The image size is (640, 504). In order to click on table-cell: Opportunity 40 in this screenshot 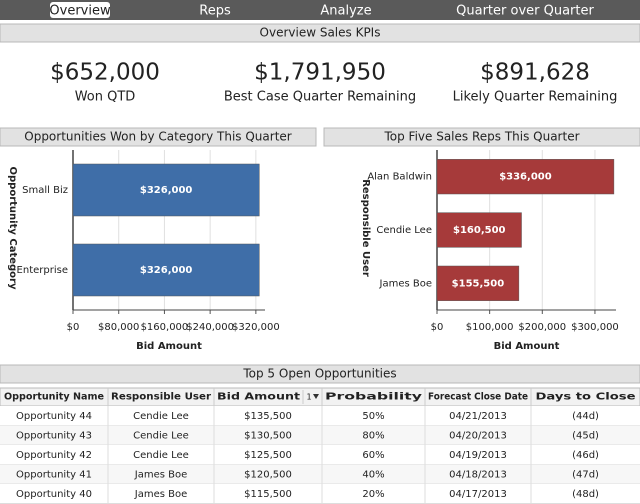, I will do `click(54, 494)`.